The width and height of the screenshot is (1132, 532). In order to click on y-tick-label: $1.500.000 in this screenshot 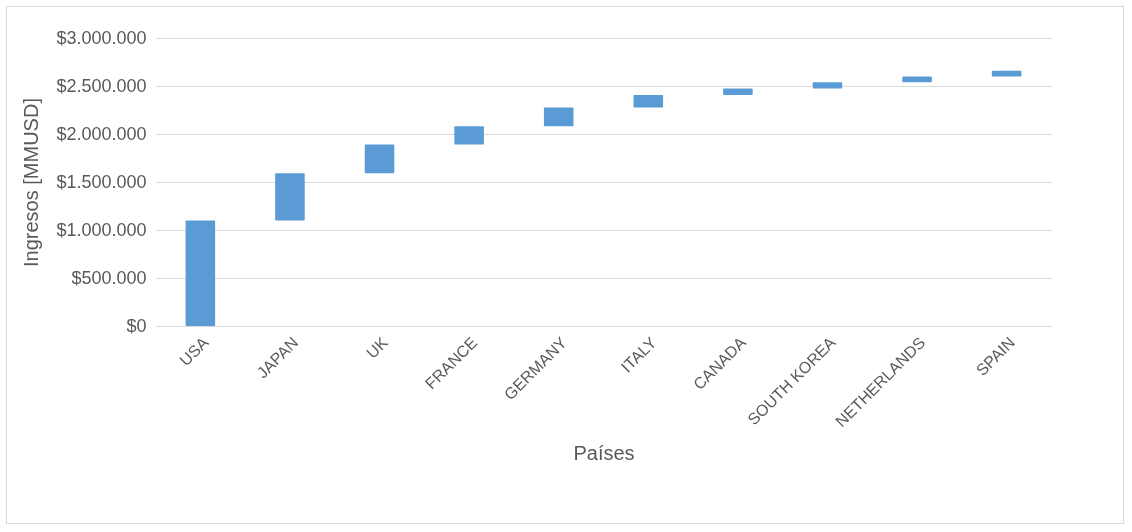, I will do `click(101, 181)`.